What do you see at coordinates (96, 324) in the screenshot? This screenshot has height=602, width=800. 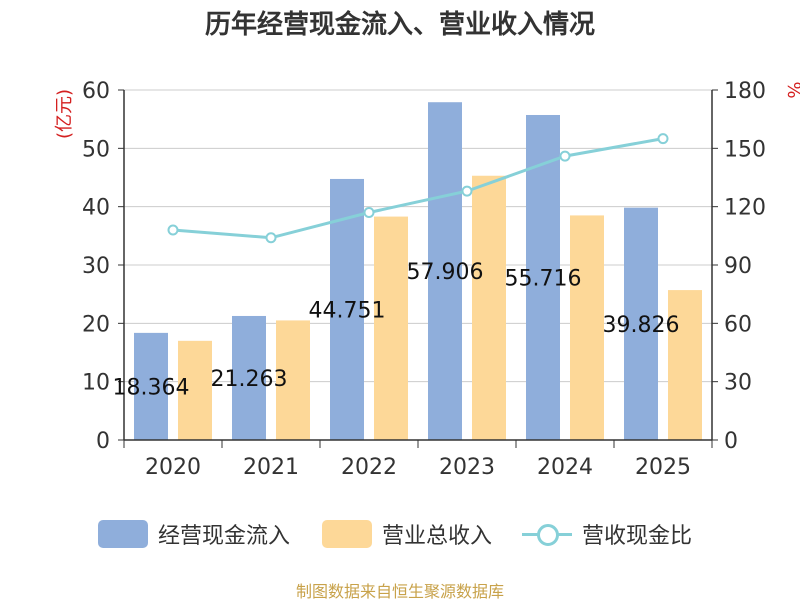 I see `y-tick-label: 20` at bounding box center [96, 324].